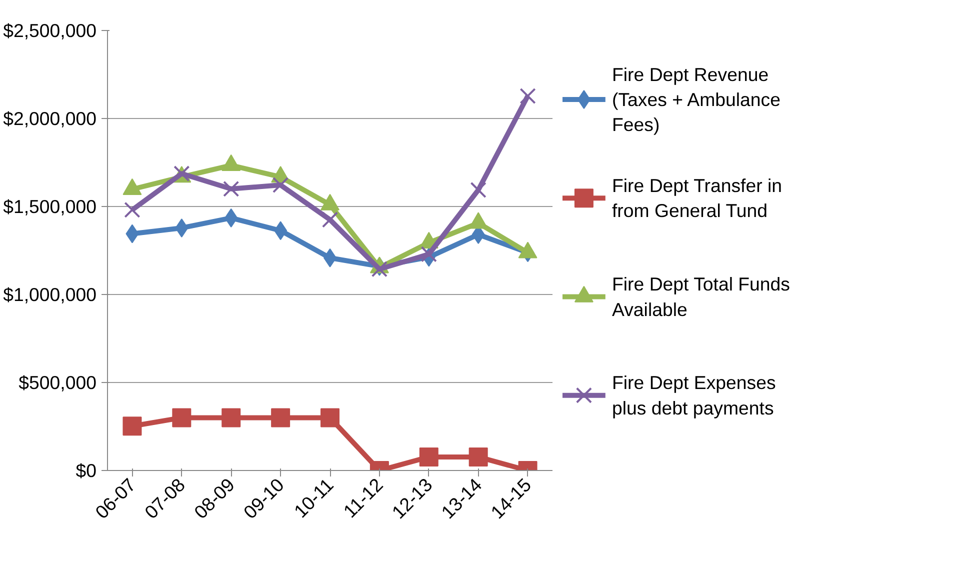 This screenshot has height=580, width=961. Describe the element at coordinates (50, 30) in the screenshot. I see `y-tick-label: $2,500,000` at that location.